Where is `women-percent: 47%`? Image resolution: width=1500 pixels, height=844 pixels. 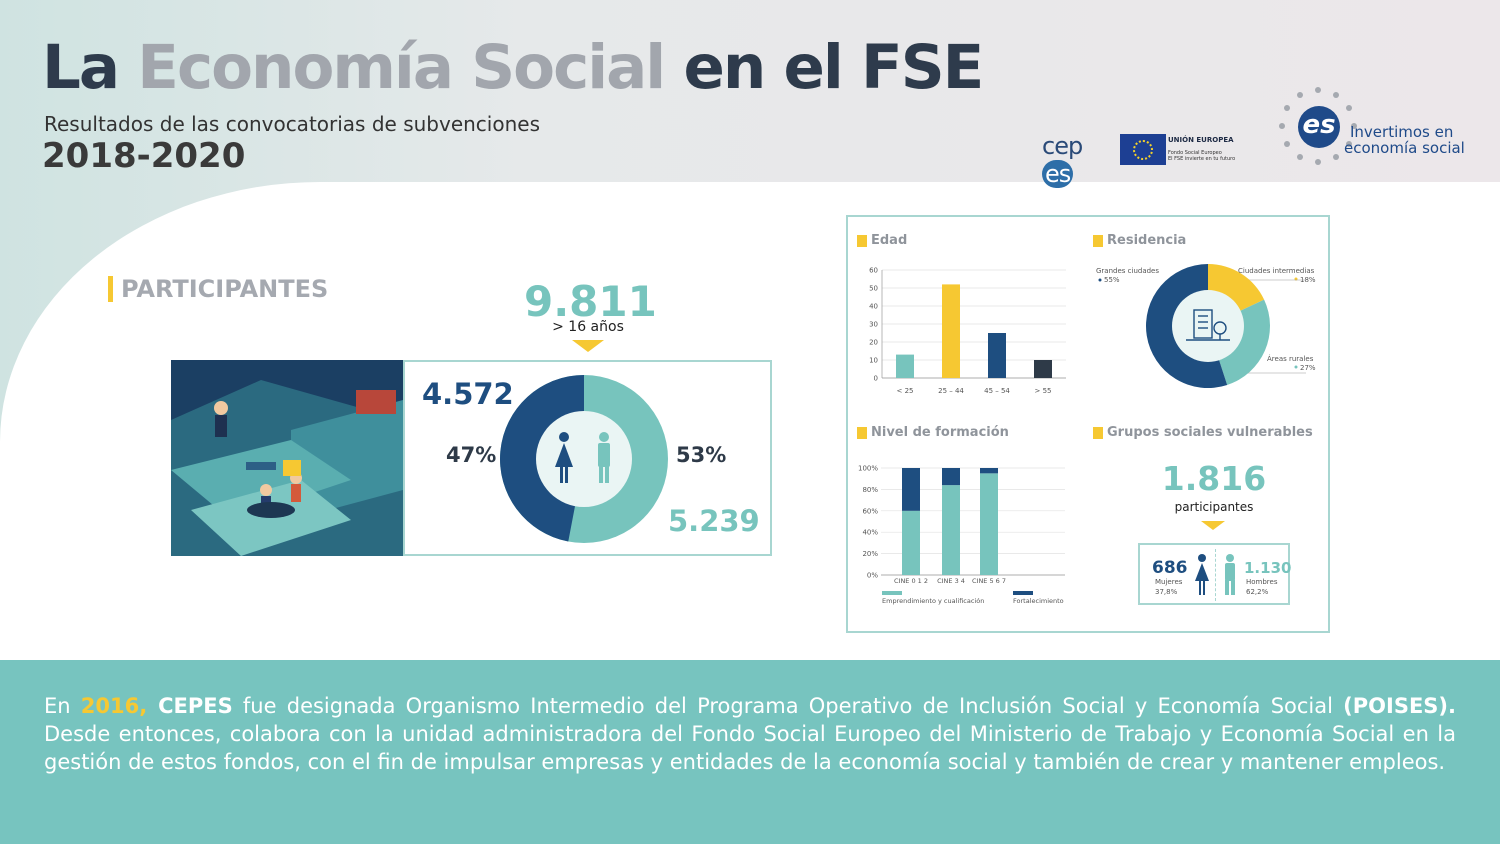 women-percent: 47% is located at coordinates (471, 455).